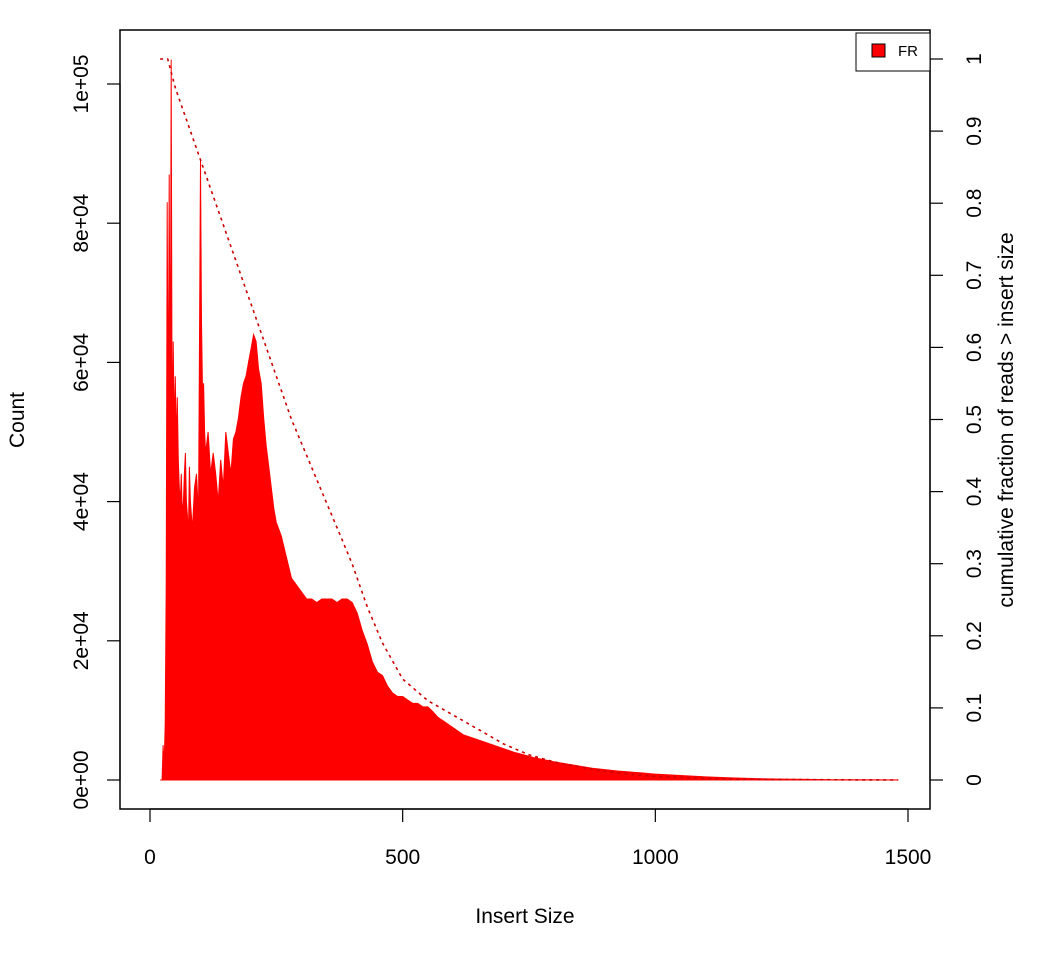  What do you see at coordinates (524, 916) in the screenshot?
I see `x-axis-title: Insert Size` at bounding box center [524, 916].